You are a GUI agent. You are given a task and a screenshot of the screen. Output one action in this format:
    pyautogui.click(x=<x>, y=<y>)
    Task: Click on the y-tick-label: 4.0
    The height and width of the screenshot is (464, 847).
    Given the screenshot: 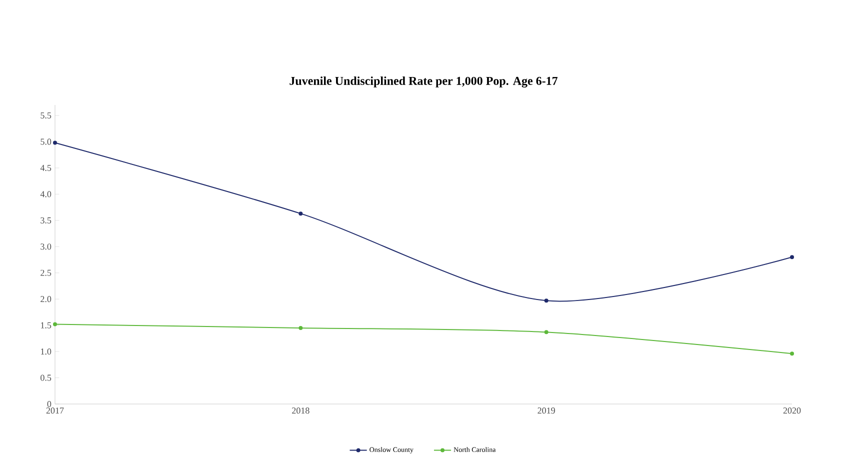 What is the action you would take?
    pyautogui.click(x=46, y=194)
    